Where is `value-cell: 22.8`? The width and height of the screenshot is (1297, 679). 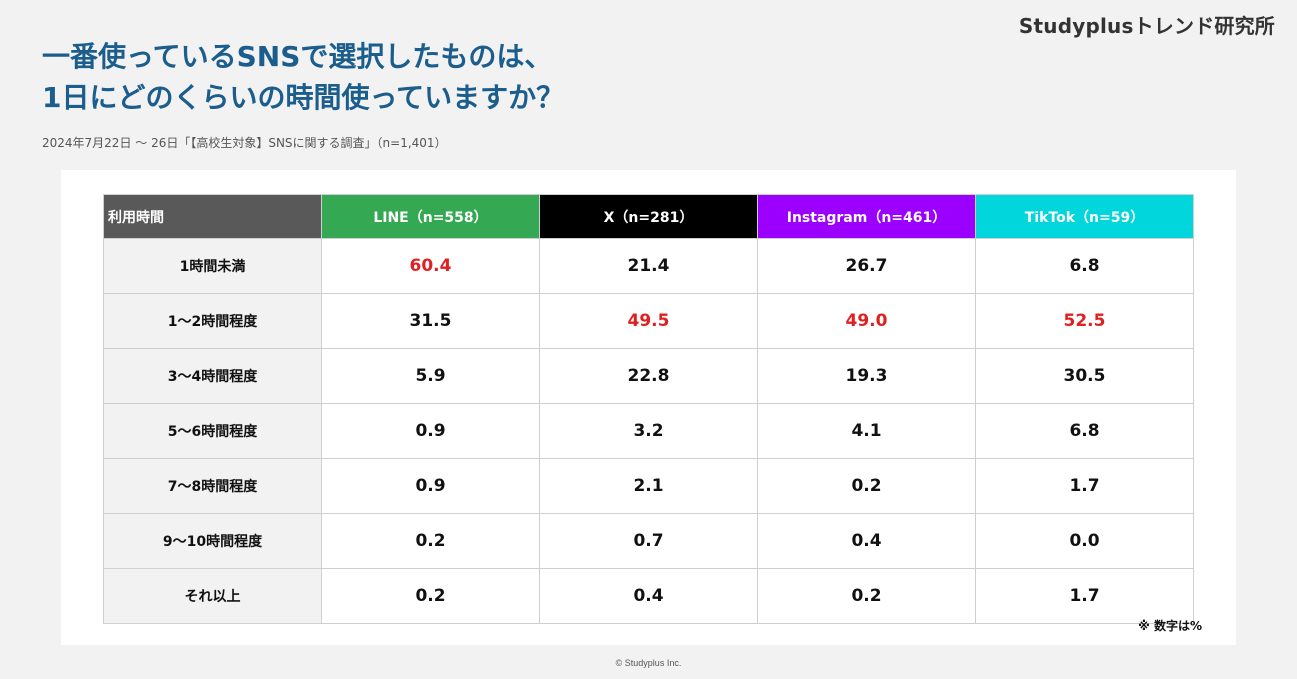 value-cell: 22.8 is located at coordinates (648, 376).